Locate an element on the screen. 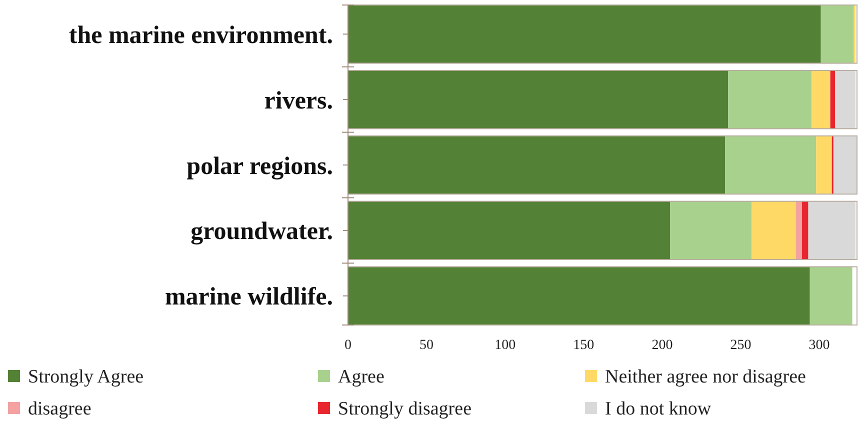 The image size is (861, 425). x-tick-label: 200 is located at coordinates (662, 345).